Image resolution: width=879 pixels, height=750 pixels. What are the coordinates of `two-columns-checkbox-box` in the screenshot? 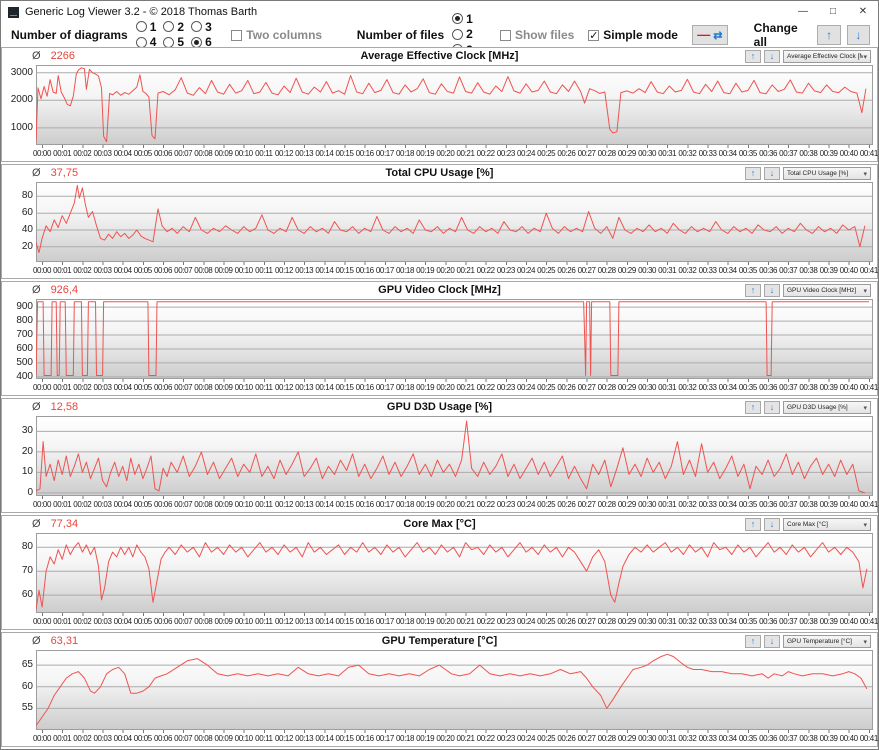 It's located at (237, 35).